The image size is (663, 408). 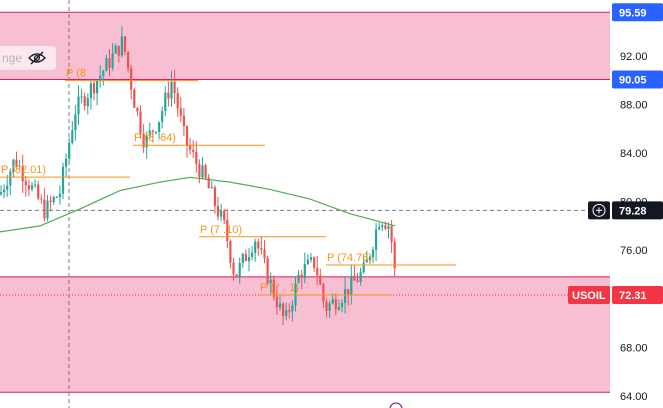 What do you see at coordinates (633, 211) in the screenshot?
I see `price-tag-text: 79.28` at bounding box center [633, 211].